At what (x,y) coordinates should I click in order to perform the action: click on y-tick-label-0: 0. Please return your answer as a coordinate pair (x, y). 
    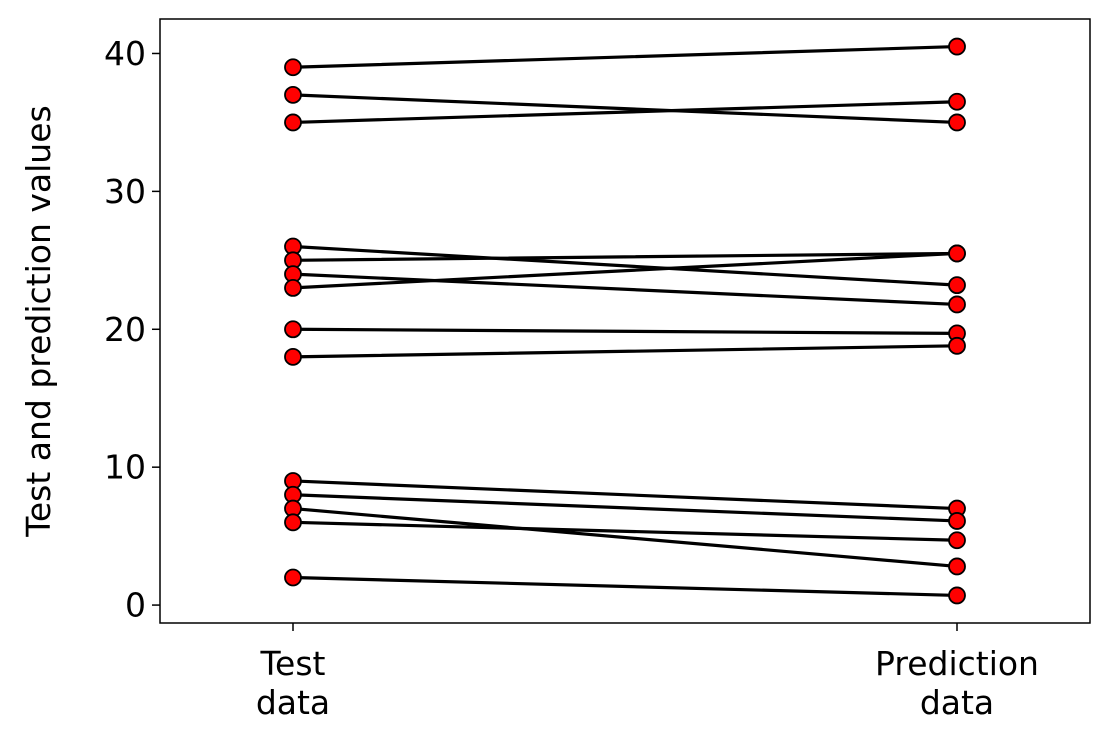
    Looking at the image, I should click on (135, 605).